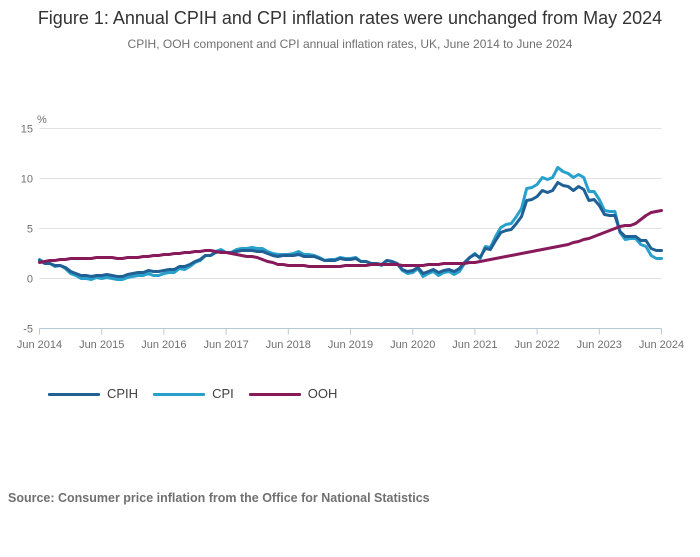 The image size is (700, 557). Describe the element at coordinates (412, 345) in the screenshot. I see `x-tick-label: Jun 2020` at that location.